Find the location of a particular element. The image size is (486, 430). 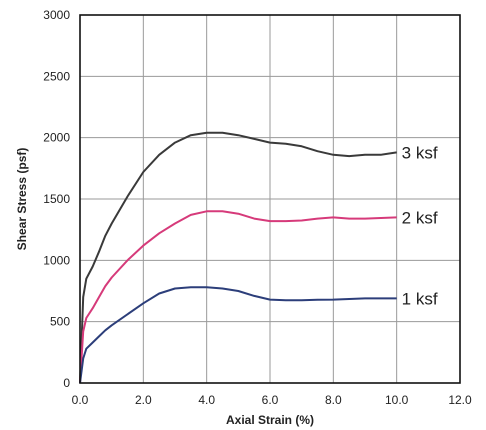

x-tick-label: 2.0 is located at coordinates (143, 400).